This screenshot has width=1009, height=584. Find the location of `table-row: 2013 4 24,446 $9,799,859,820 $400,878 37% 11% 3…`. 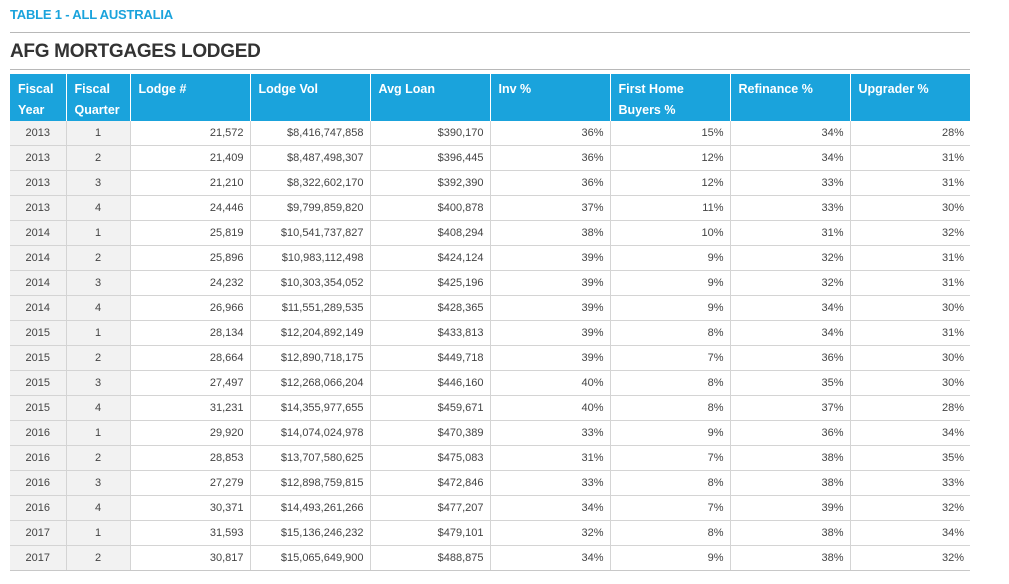

table-row: 2013 4 24,446 $9,799,859,820 $400,878 37% 11% 3… is located at coordinates (490, 208).